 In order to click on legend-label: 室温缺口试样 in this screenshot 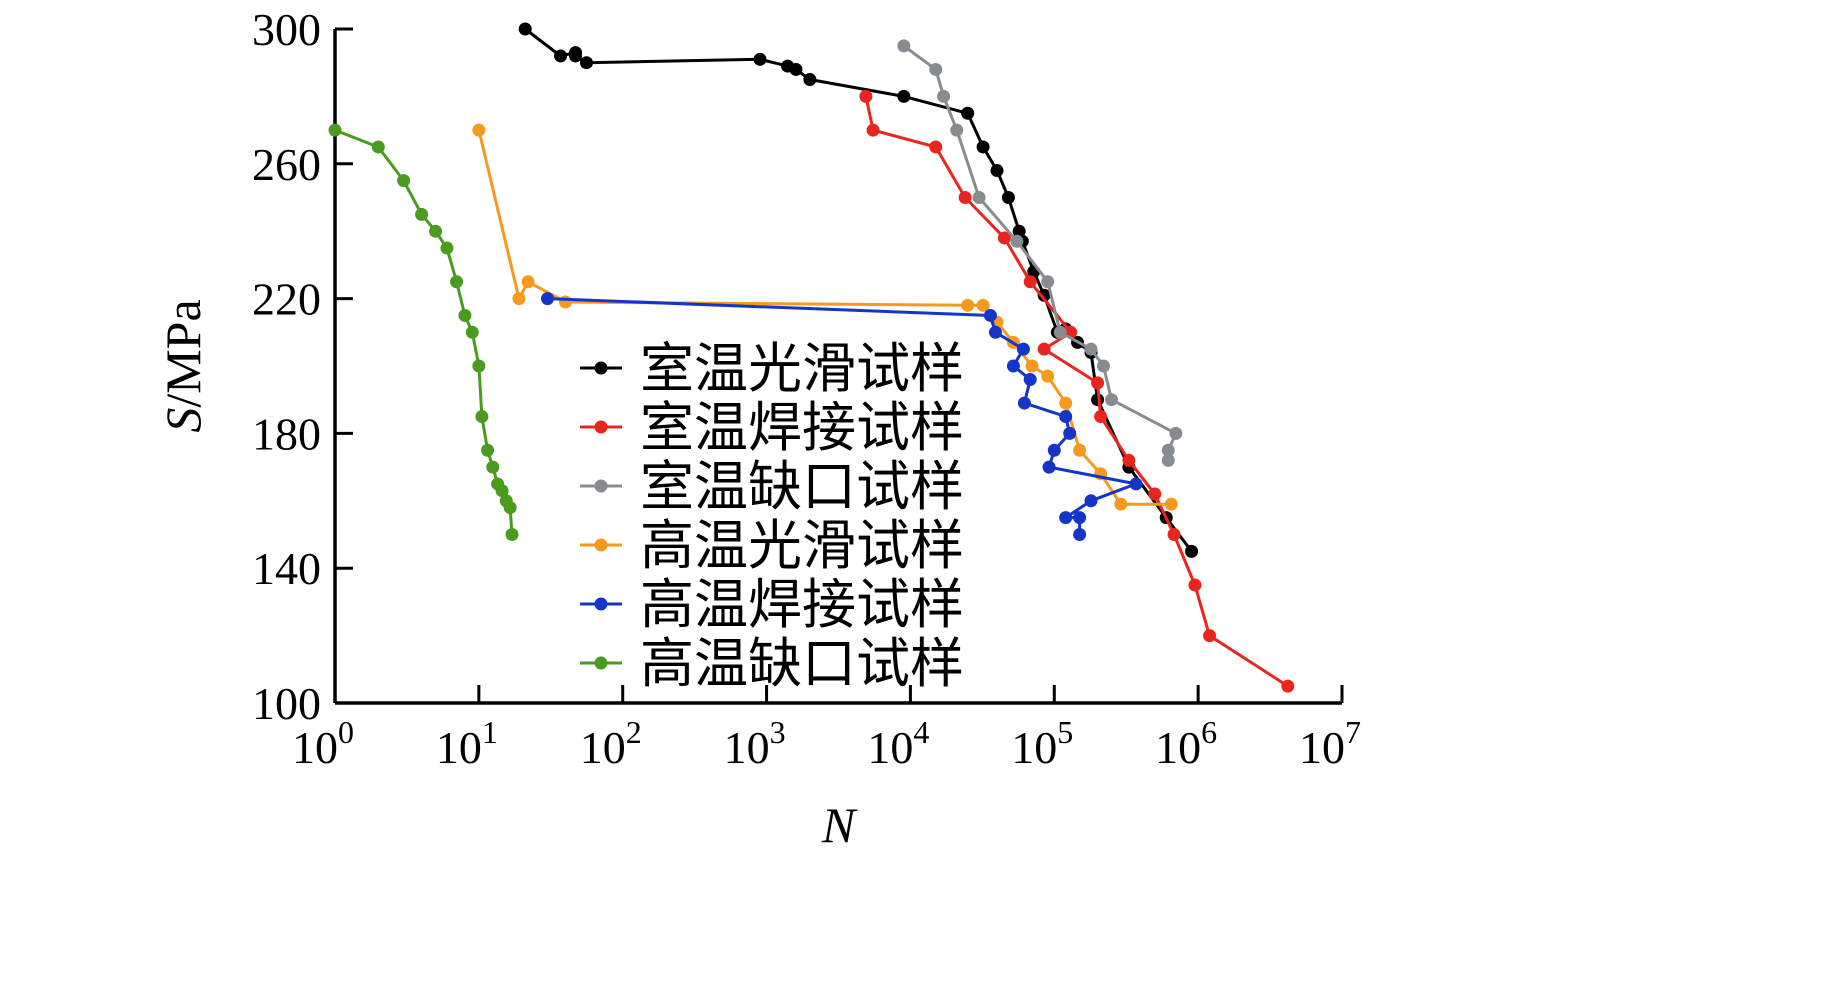, I will do `click(802, 486)`.